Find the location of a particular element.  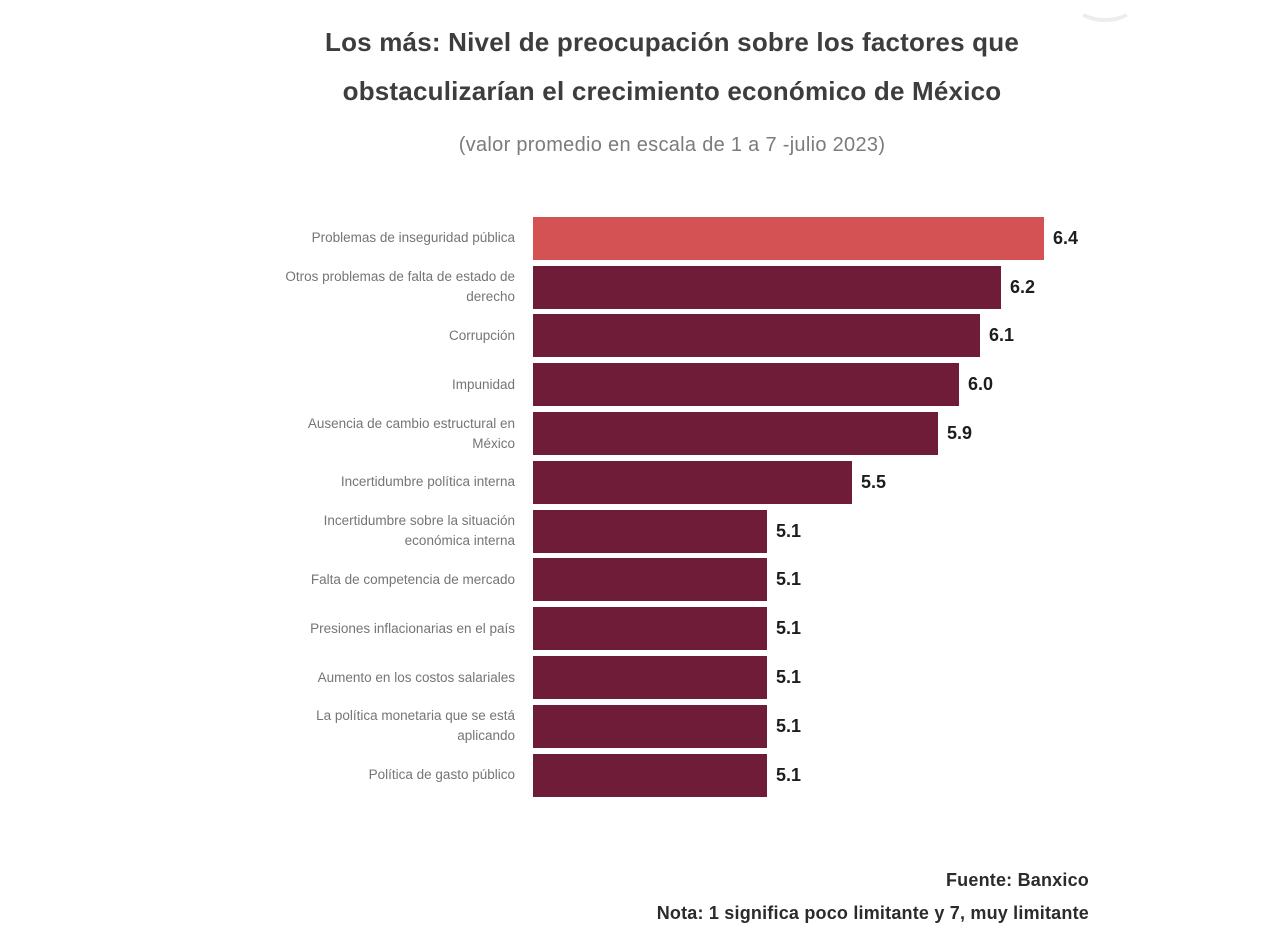

watermark-arc-icon is located at coordinates (1105, 11).